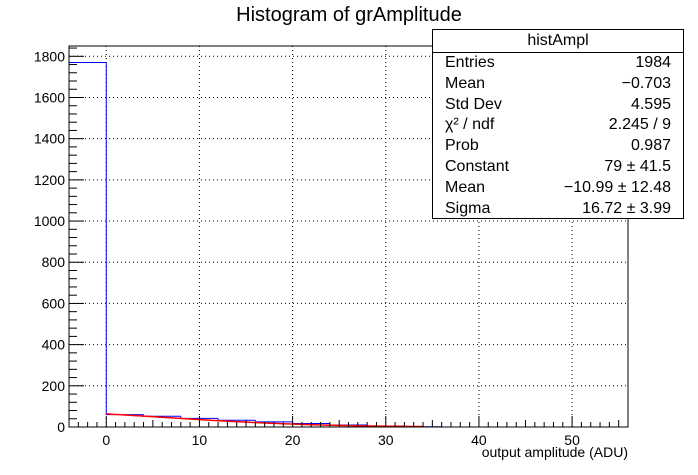 The image size is (698, 475). What do you see at coordinates (200, 440) in the screenshot?
I see `x-tick-label: 10` at bounding box center [200, 440].